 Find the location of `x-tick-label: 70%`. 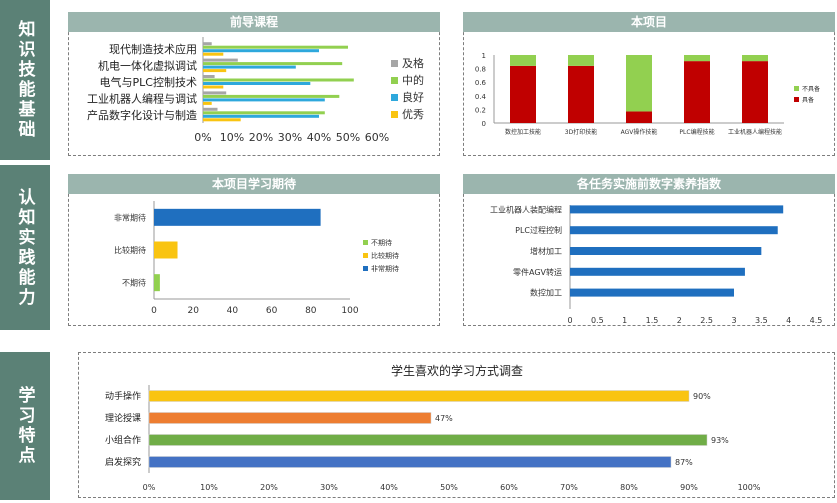

x-tick-label: 70% is located at coordinates (569, 487).